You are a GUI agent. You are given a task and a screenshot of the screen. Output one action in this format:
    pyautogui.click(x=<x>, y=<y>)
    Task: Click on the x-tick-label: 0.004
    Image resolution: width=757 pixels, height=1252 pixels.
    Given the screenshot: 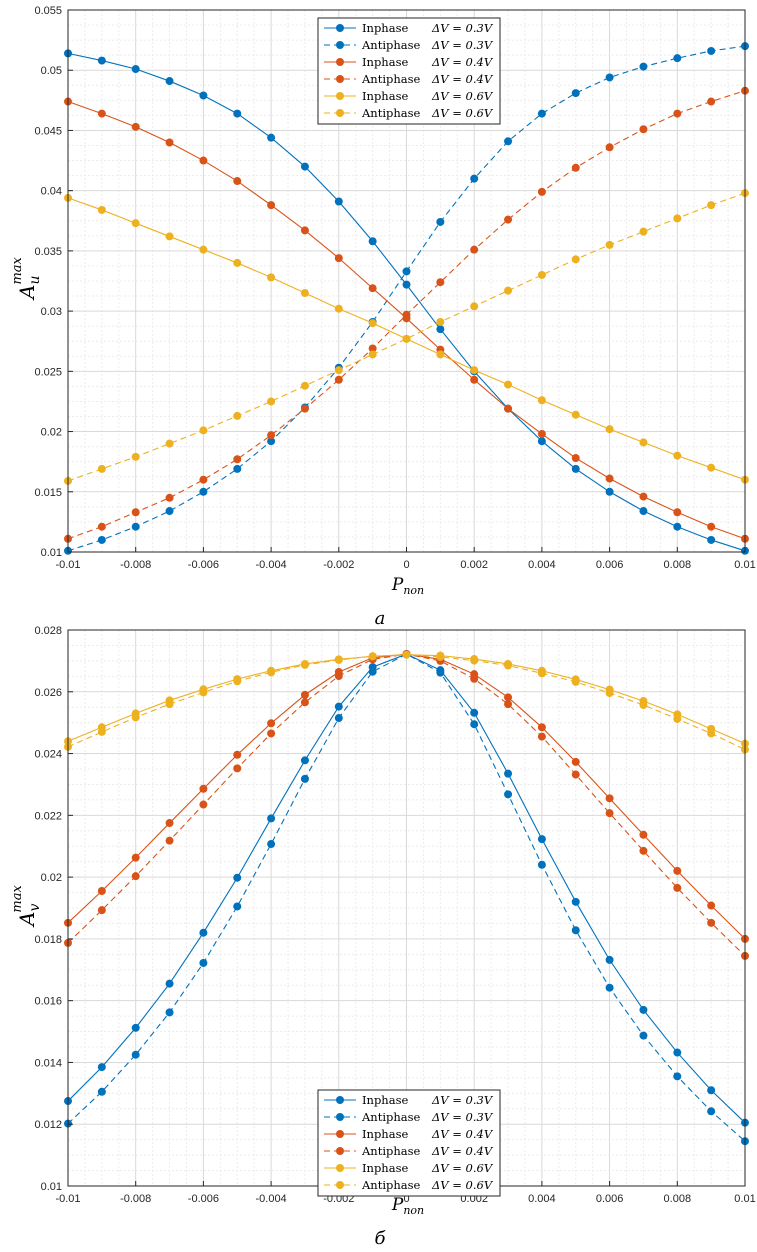 What is the action you would take?
    pyautogui.click(x=542, y=565)
    